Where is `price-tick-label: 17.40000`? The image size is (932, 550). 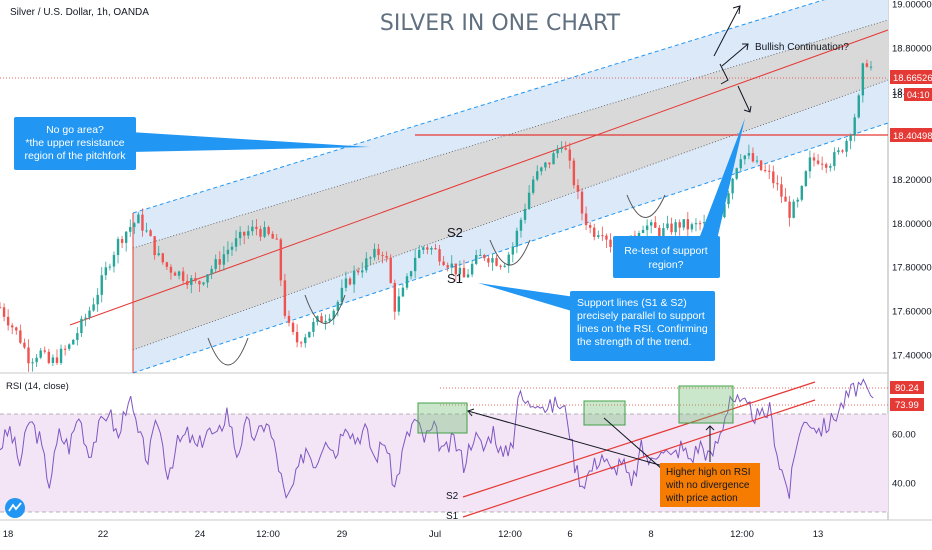
price-tick-label: 17.40000 is located at coordinates (912, 355).